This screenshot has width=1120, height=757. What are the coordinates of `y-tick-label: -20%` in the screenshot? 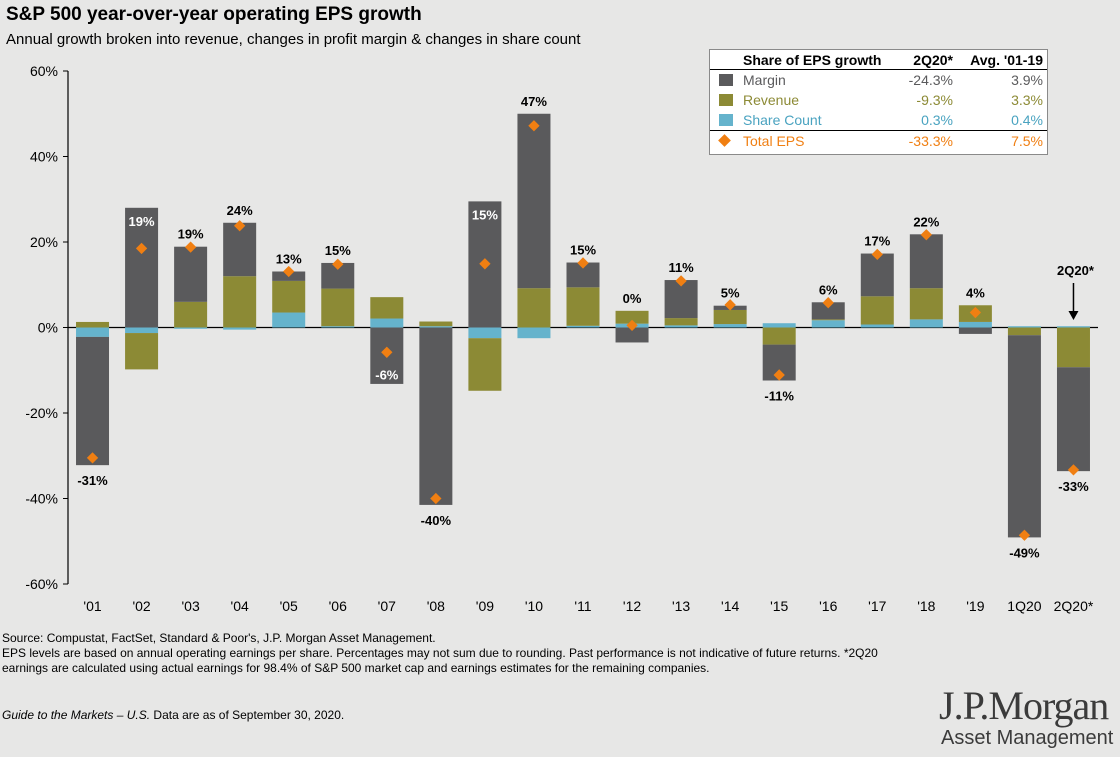 It's located at (41, 413).